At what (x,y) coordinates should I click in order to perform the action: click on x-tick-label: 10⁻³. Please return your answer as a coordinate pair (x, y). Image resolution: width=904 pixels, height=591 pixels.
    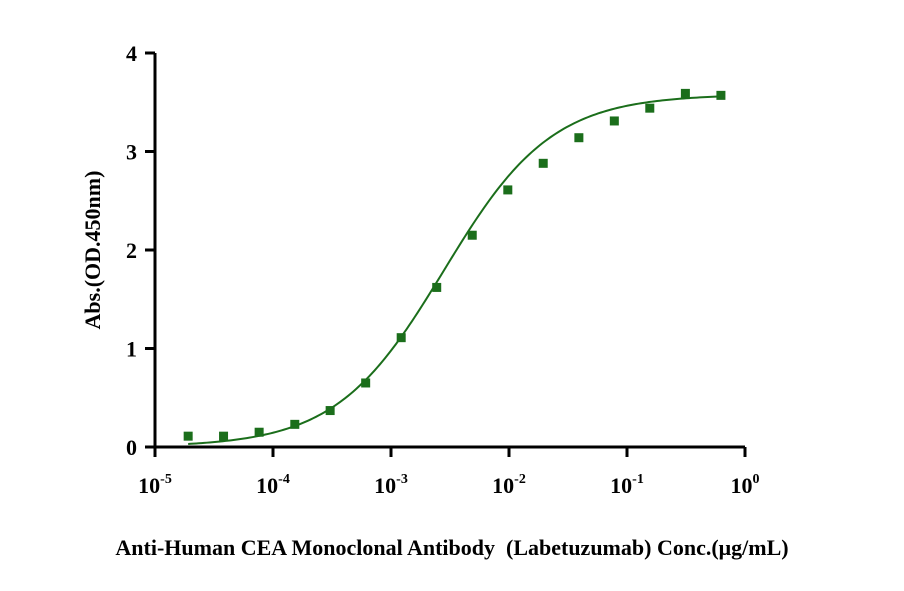
    Looking at the image, I should click on (391, 485).